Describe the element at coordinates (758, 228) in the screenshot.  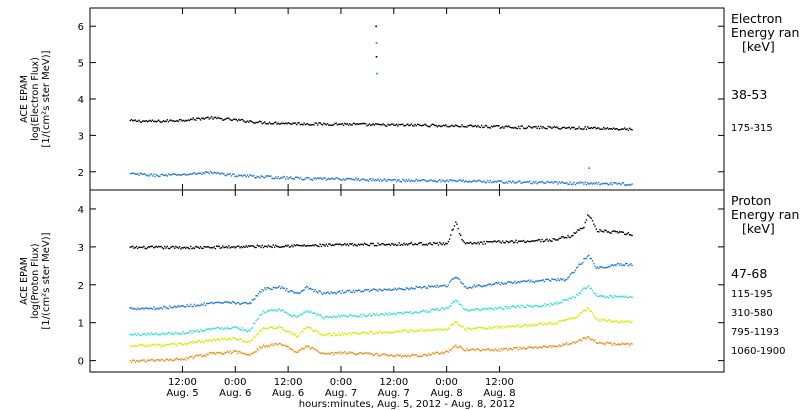
I see `legend-unit: [keV]` at that location.